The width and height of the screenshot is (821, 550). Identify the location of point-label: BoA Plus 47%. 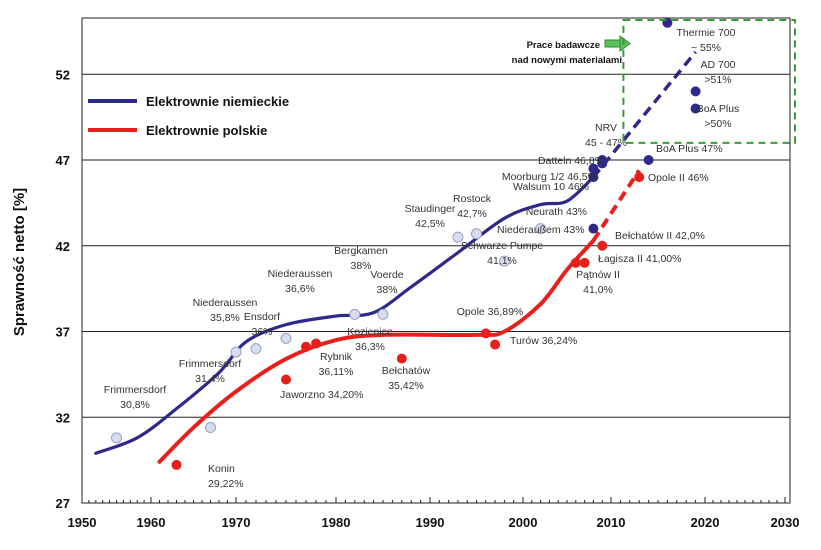
(689, 149).